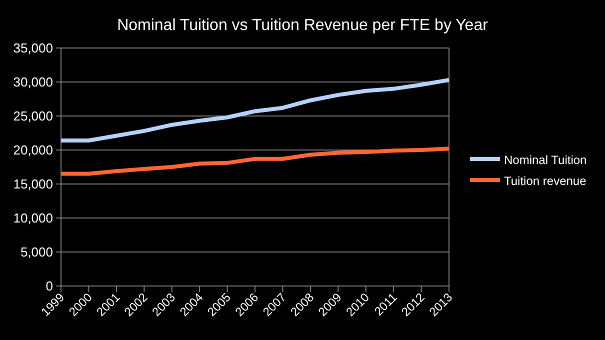 The width and height of the screenshot is (605, 340). What do you see at coordinates (545, 181) in the screenshot?
I see `legend-label: Tuition revenue` at bounding box center [545, 181].